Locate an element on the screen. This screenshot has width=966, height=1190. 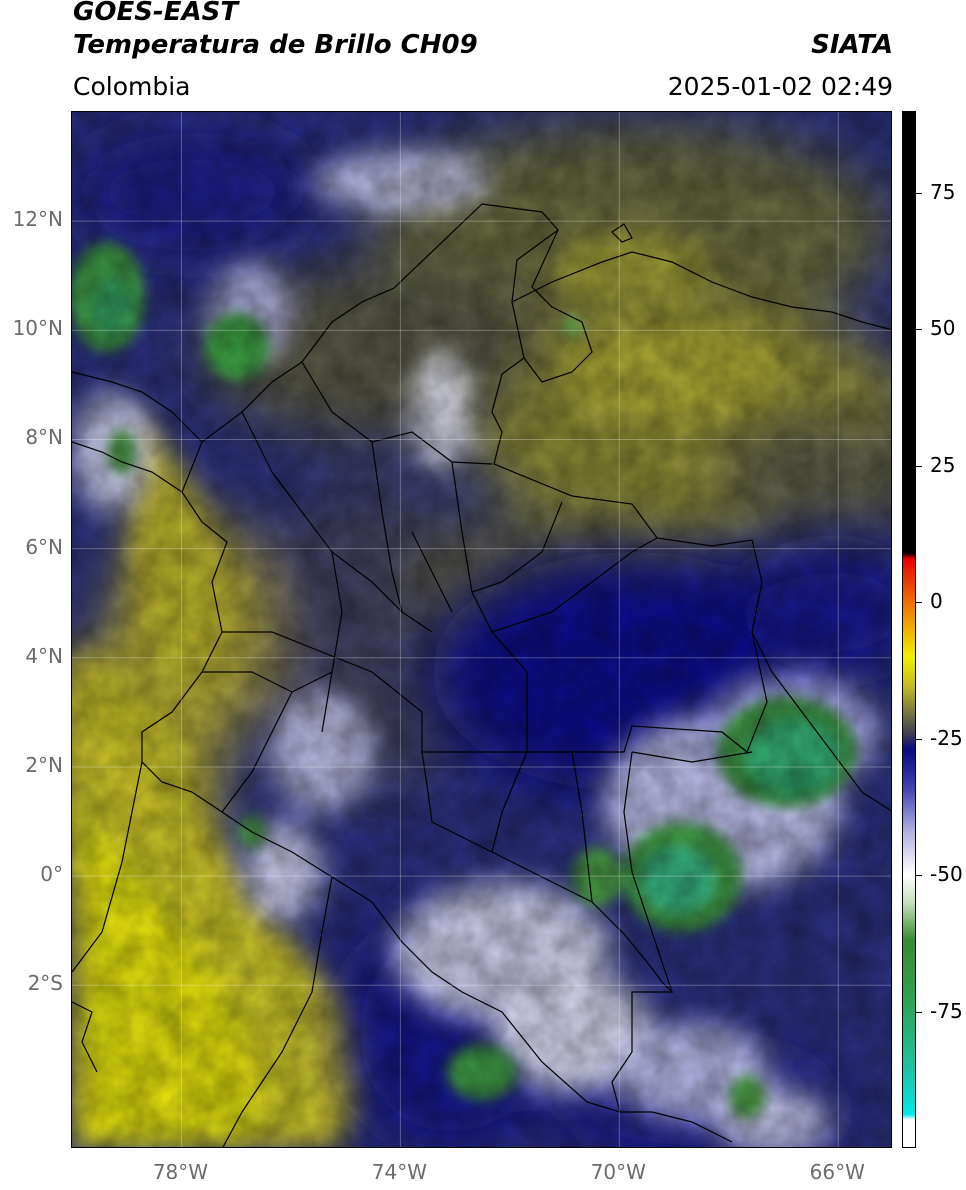
region-label: Colombia is located at coordinates (132, 86).